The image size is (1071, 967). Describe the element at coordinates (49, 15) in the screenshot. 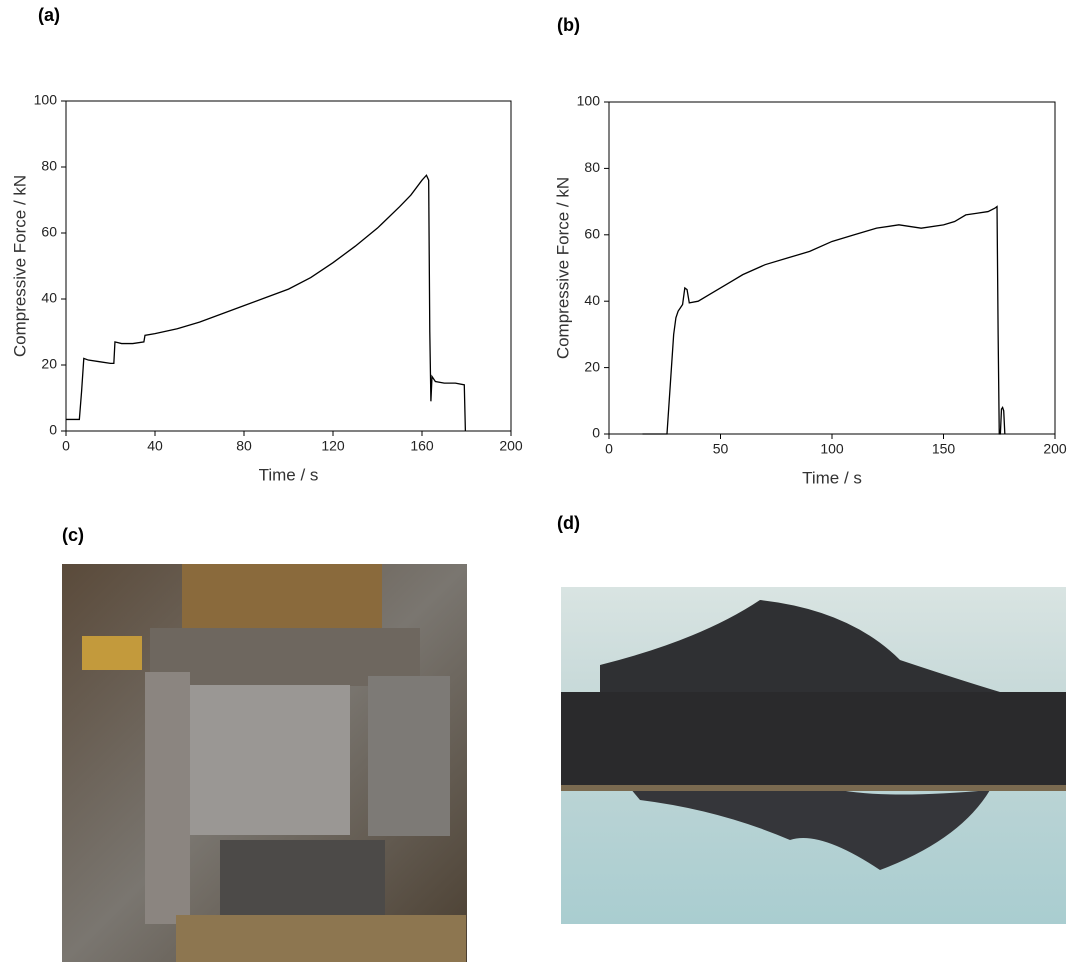

I see `panel-label: (a)` at that location.